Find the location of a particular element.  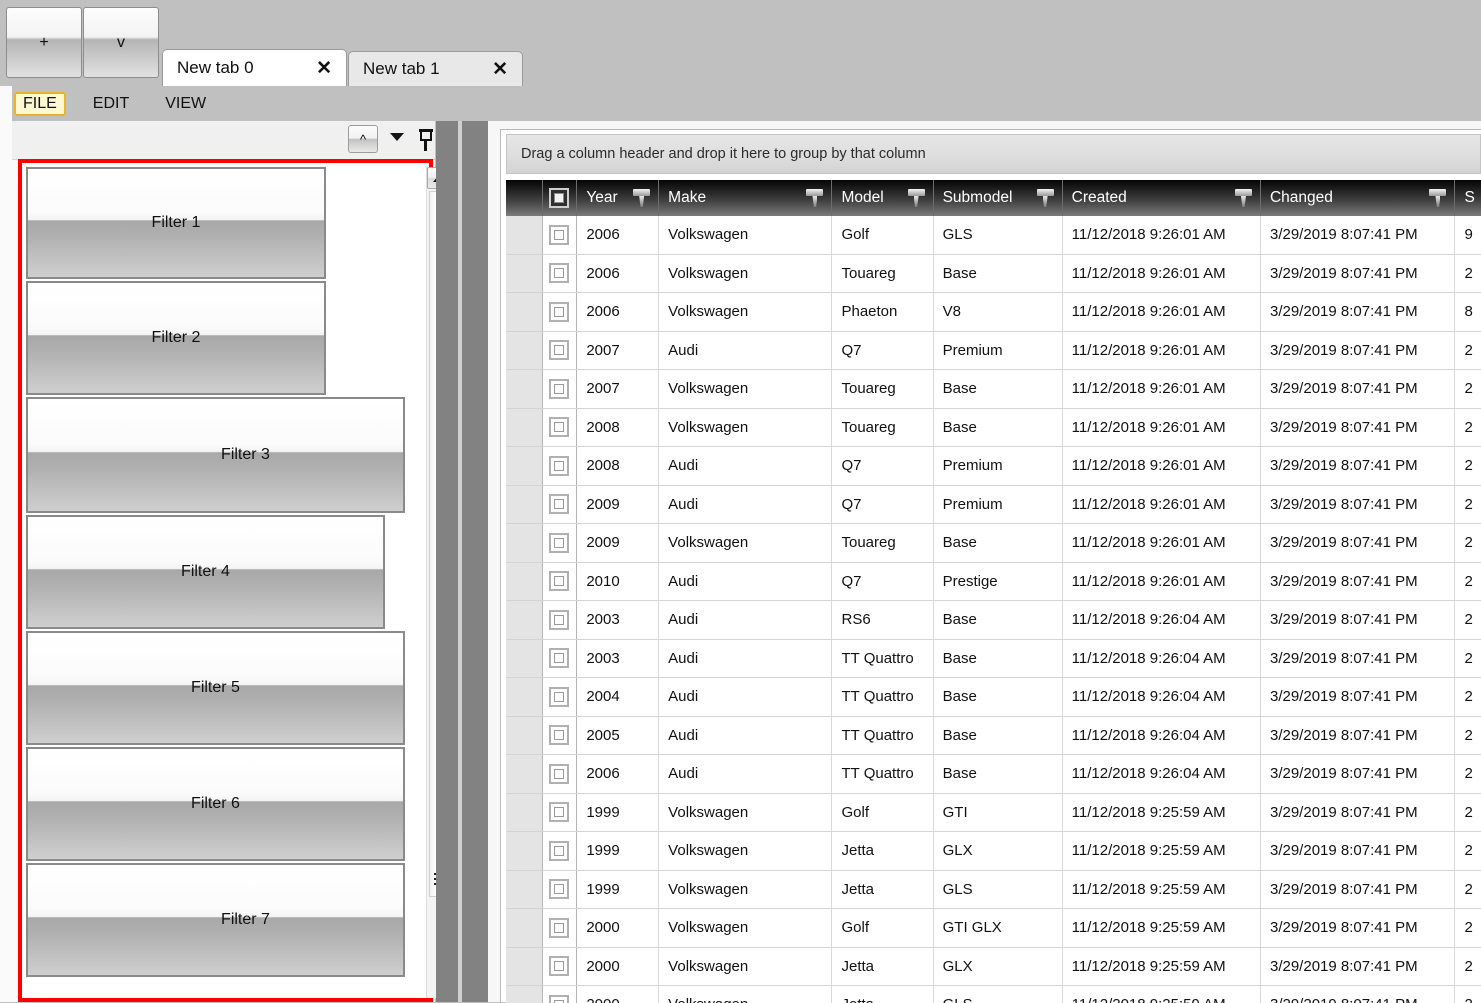

cell-sub: GLX is located at coordinates (998, 851).